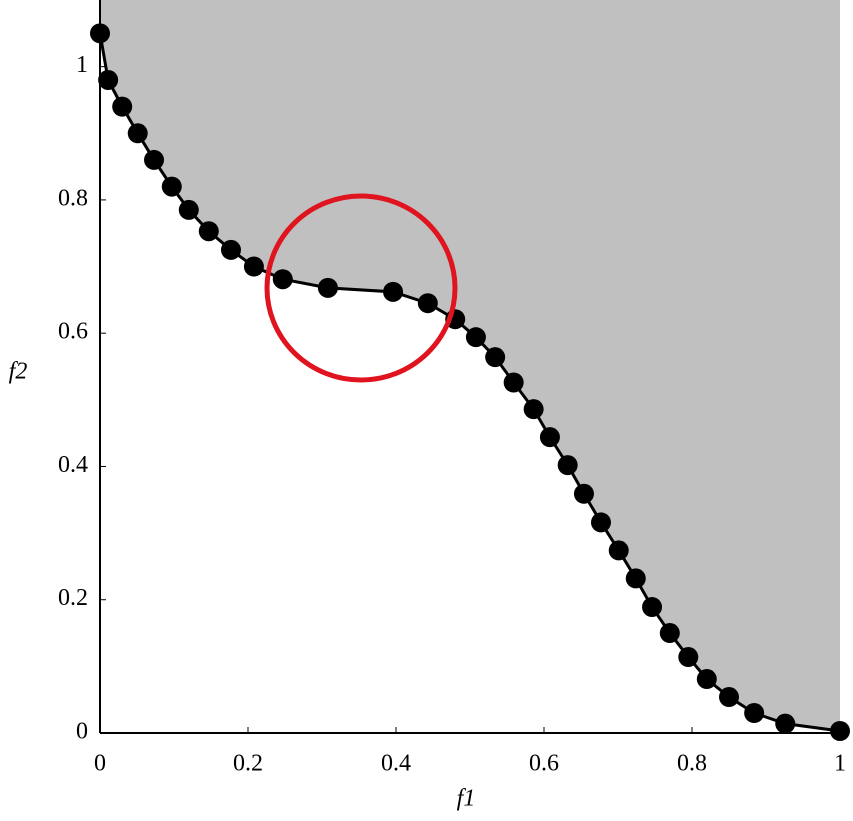 The height and width of the screenshot is (821, 853). I want to click on x-axis-label: f1, so click(466, 799).